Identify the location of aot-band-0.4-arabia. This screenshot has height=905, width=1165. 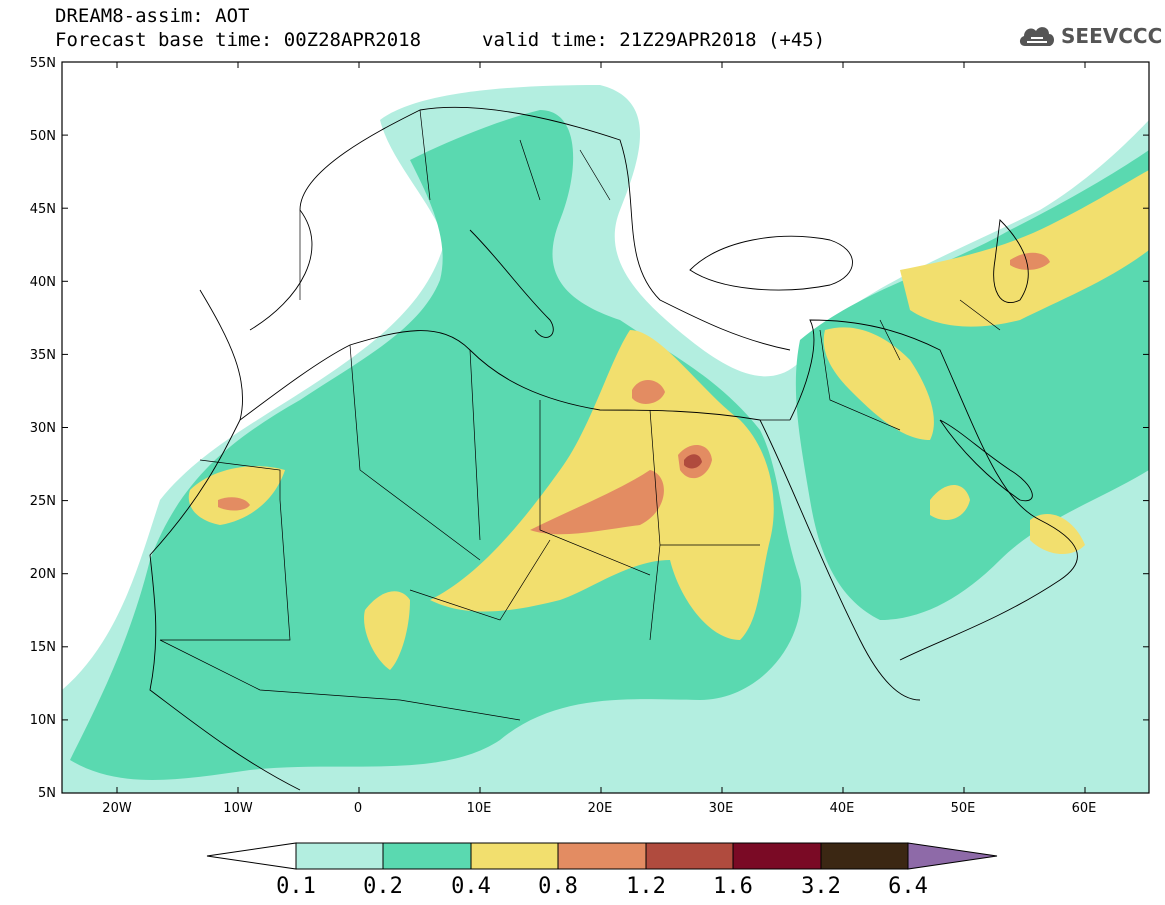
(950, 502).